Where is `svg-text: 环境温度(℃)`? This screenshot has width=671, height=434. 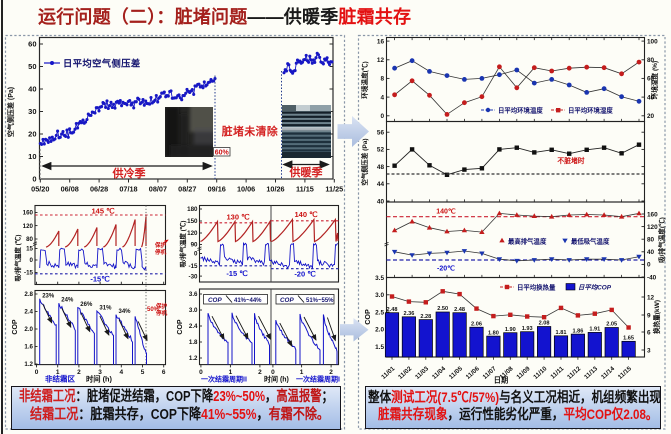 svg-text: 环境温度(℃) is located at coordinates (364, 79).